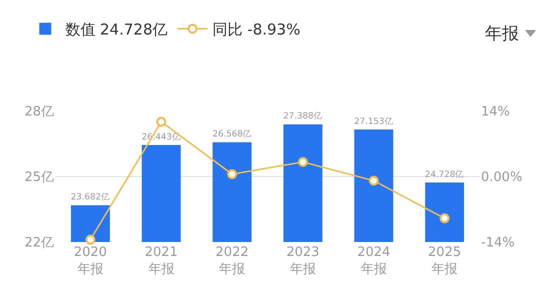 This screenshot has width=550, height=294. Describe the element at coordinates (501, 178) in the screenshot. I see `y2-tick-label: 0.00%` at that location.